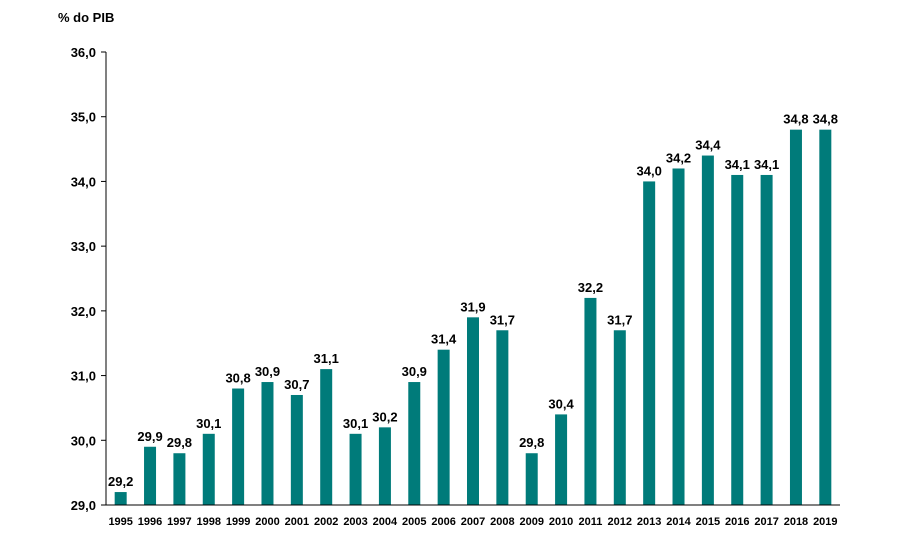 The image size is (905, 548). I want to click on data-label-1997: 29,8, so click(179, 442).